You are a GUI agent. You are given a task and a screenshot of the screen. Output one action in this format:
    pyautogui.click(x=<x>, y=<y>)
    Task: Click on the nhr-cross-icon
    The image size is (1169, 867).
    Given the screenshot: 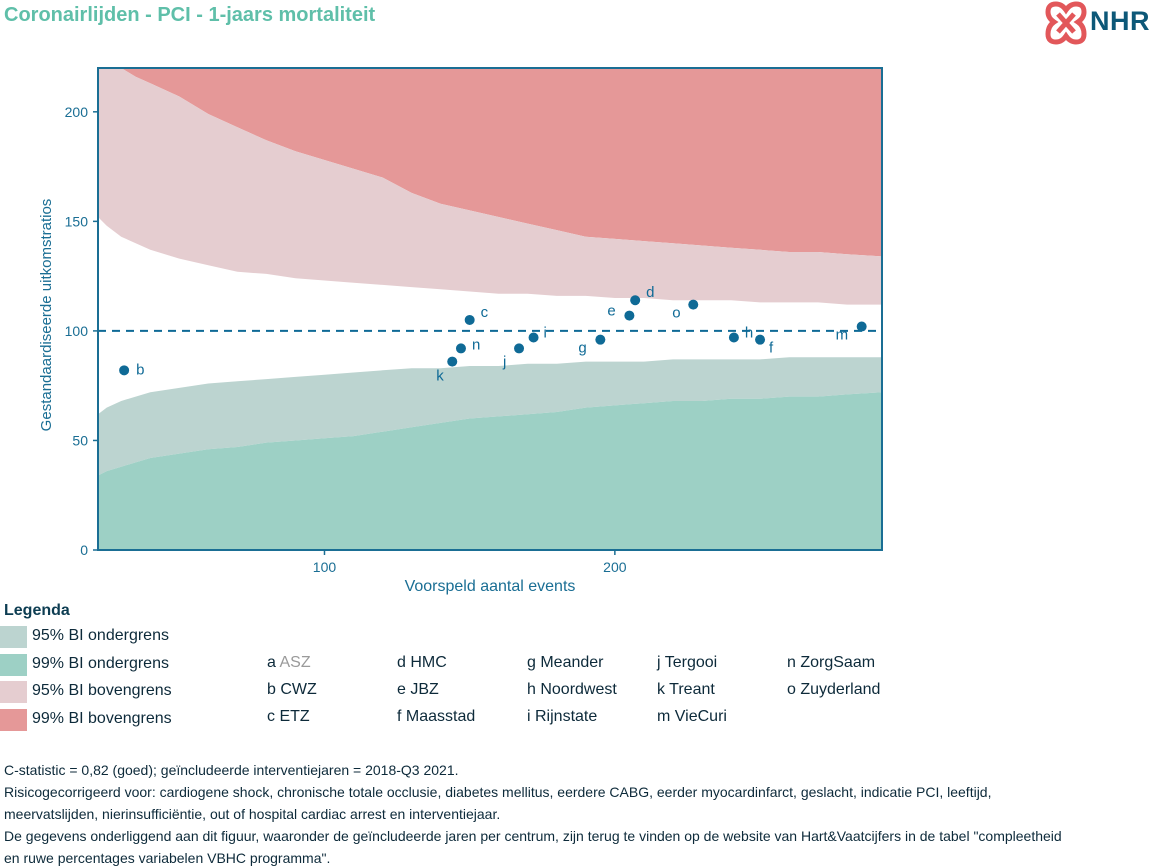 What is the action you would take?
    pyautogui.click(x=1066, y=23)
    